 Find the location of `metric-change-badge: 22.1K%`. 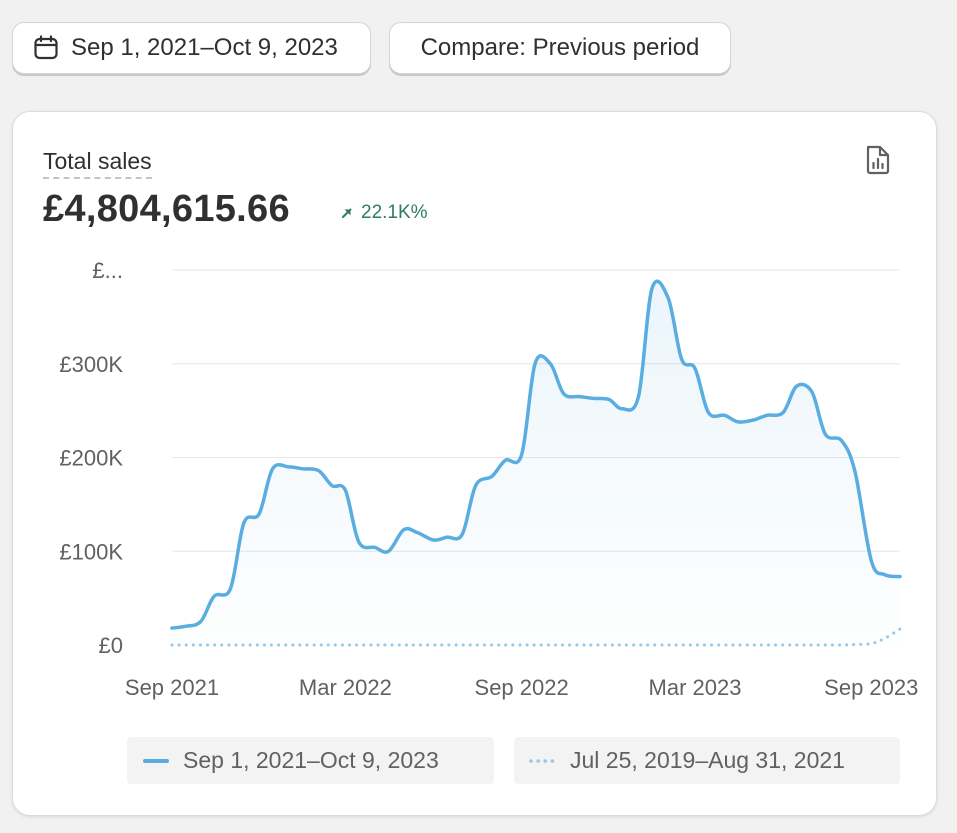

metric-change-badge: 22.1K% is located at coordinates (384, 213).